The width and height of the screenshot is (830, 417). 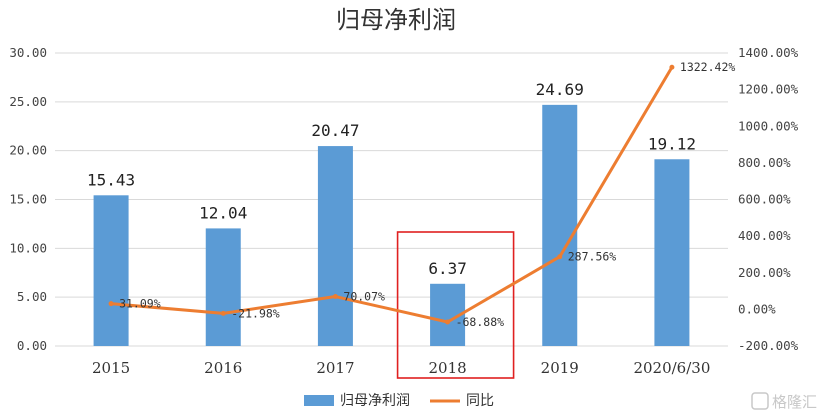 I want to click on line-value-label: 31.09%, so click(x=140, y=304).